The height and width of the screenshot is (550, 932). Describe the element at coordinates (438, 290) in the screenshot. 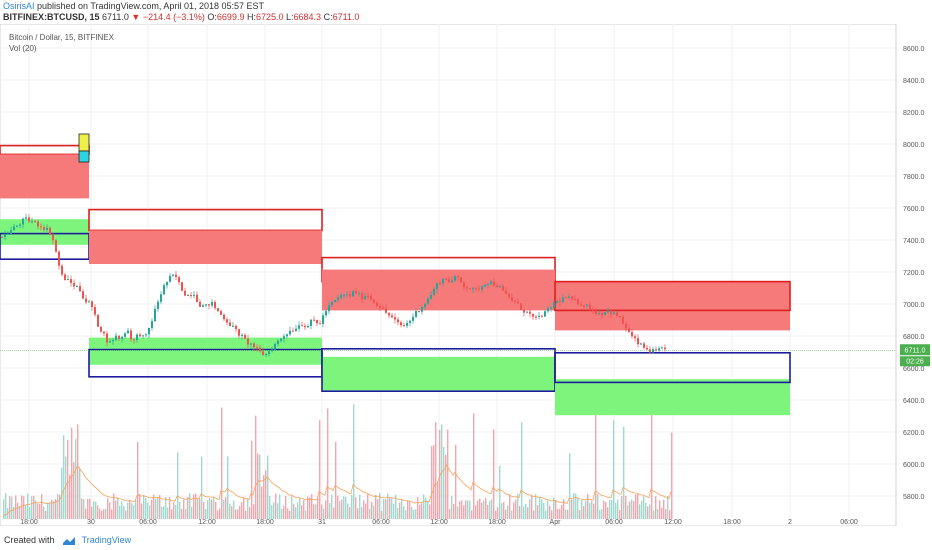

I see `supply-fill-zone` at that location.